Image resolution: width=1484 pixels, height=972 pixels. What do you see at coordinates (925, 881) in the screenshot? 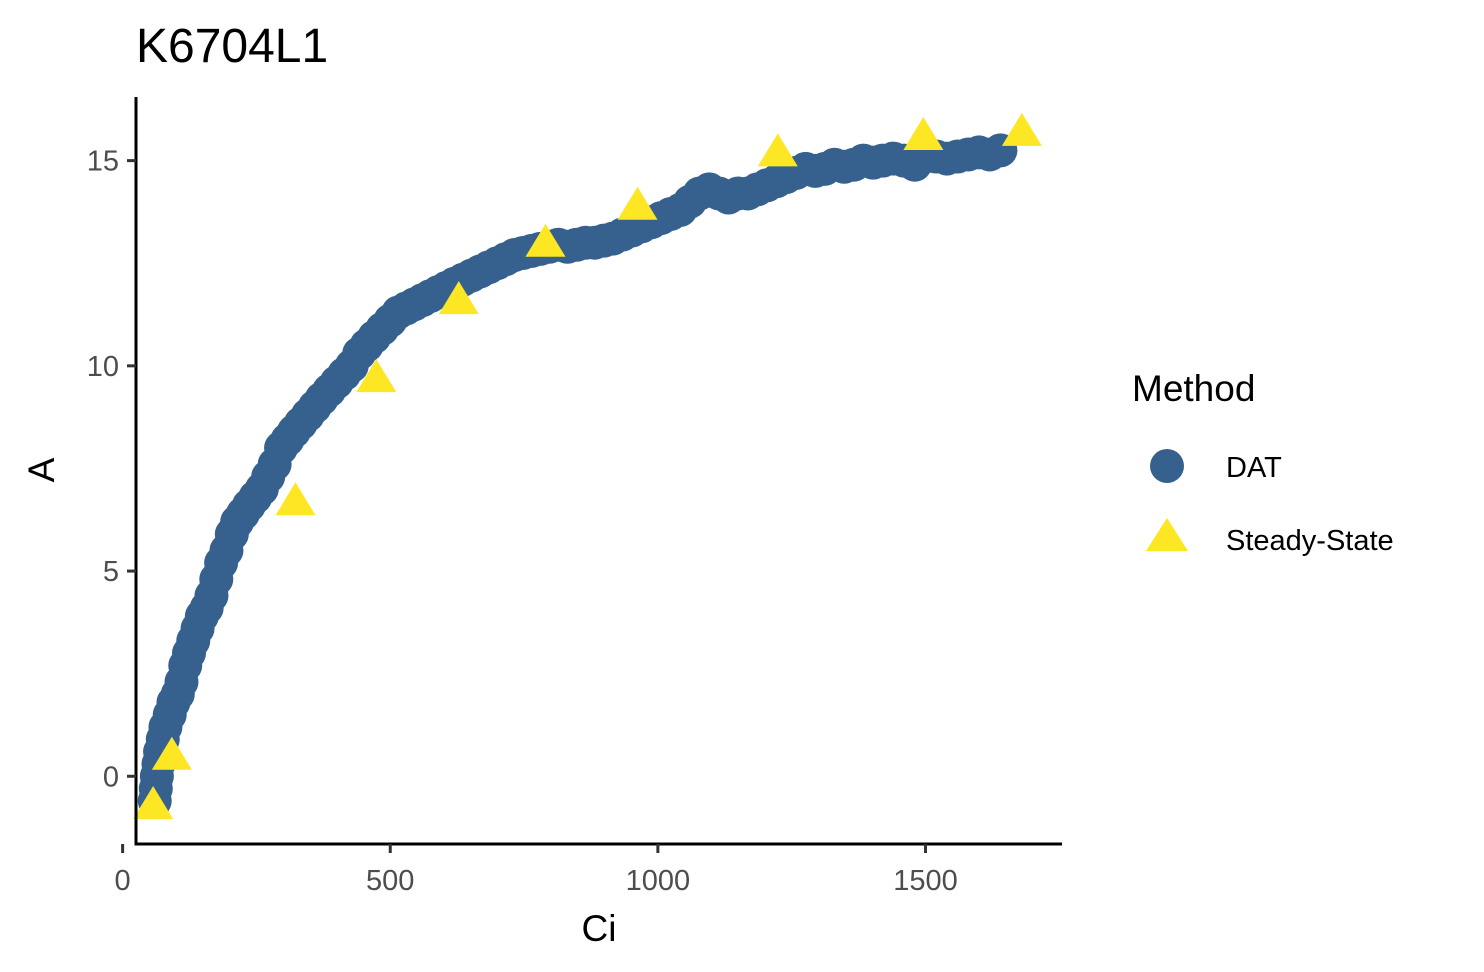
I see `x-tick-label: 1500` at bounding box center [925, 881].